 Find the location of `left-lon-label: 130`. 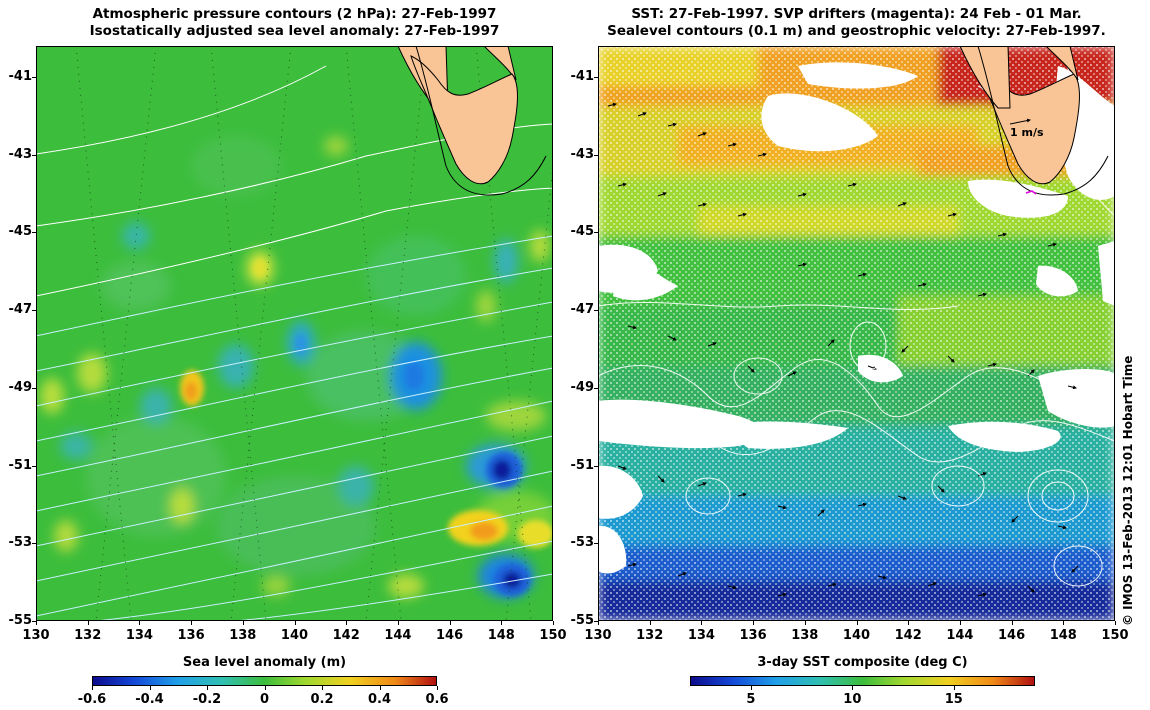

left-lon-label: 130 is located at coordinates (36, 635).